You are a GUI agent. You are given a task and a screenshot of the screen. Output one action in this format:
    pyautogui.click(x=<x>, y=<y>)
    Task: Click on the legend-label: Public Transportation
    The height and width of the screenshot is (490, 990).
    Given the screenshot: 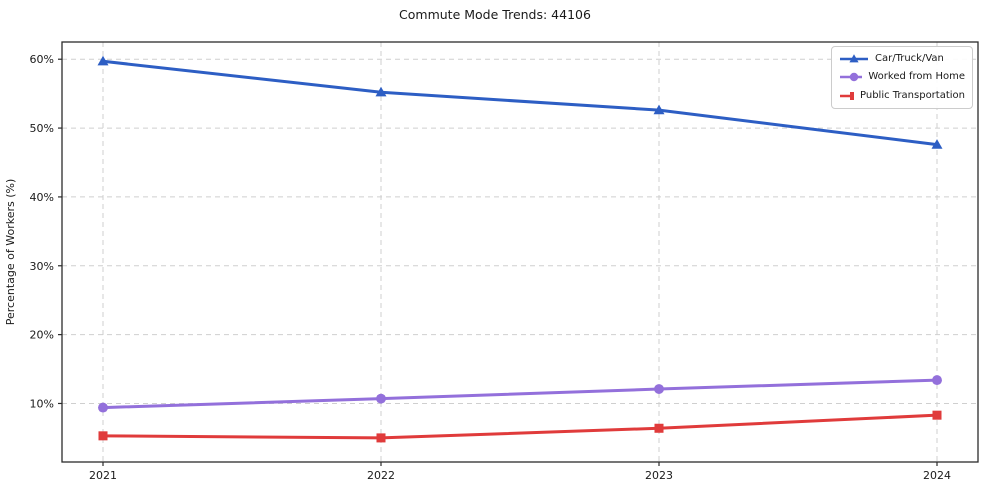 What is the action you would take?
    pyautogui.click(x=912, y=95)
    